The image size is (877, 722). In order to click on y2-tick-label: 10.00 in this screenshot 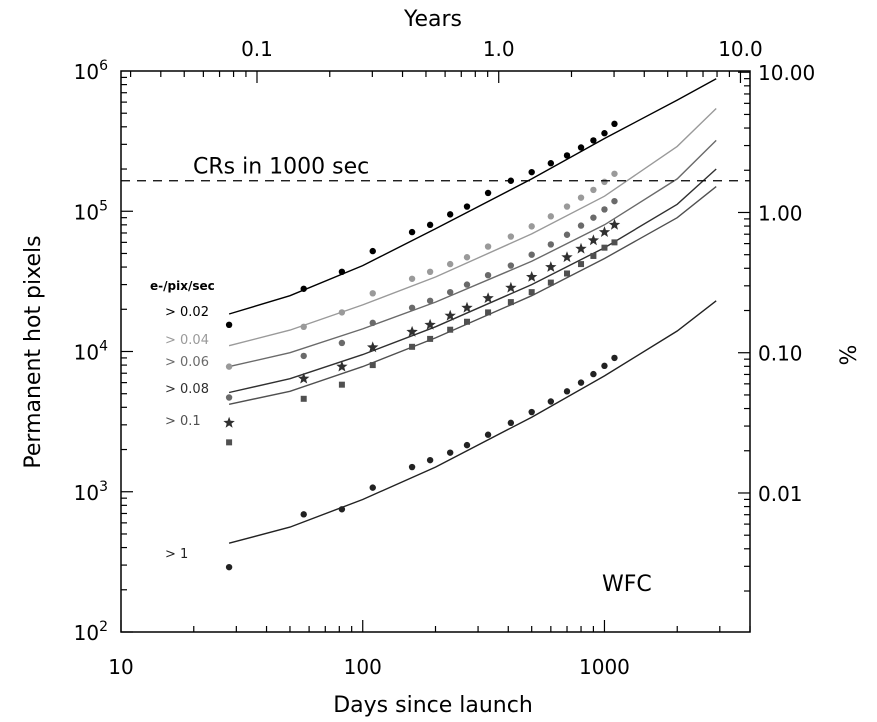, I will do `click(786, 73)`.